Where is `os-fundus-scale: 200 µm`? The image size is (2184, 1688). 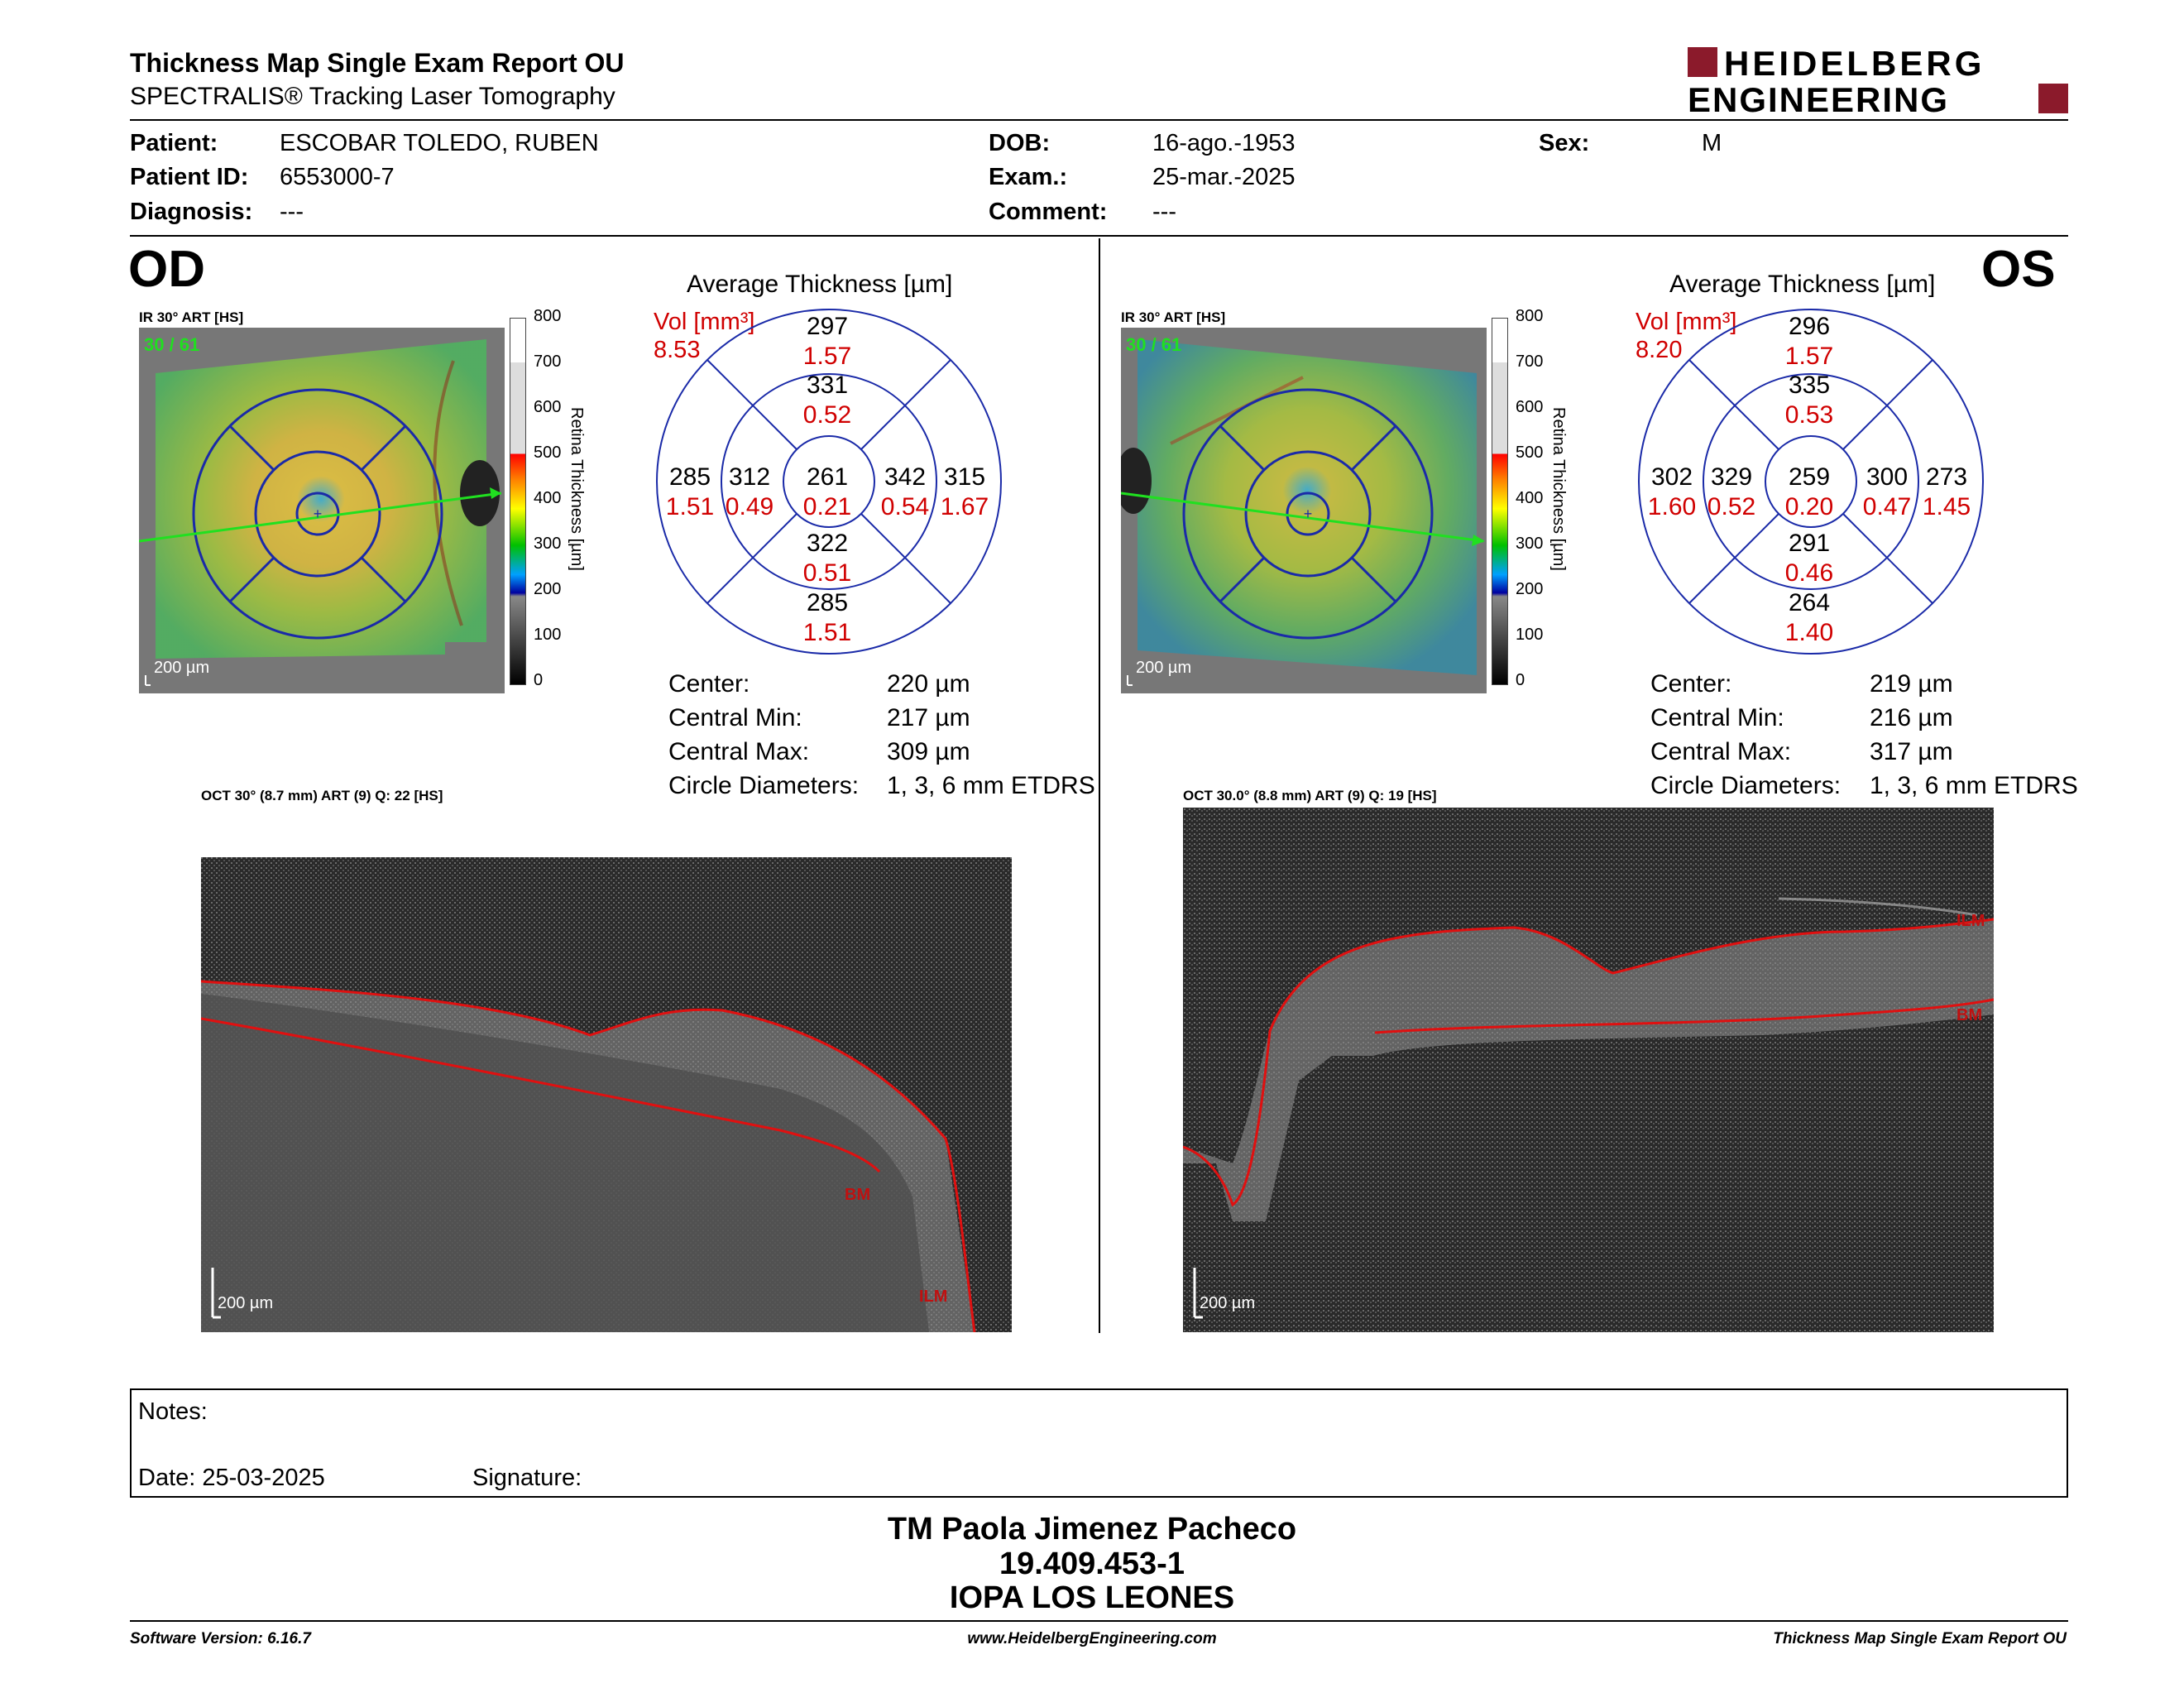 os-fundus-scale: 200 µm is located at coordinates (1164, 668).